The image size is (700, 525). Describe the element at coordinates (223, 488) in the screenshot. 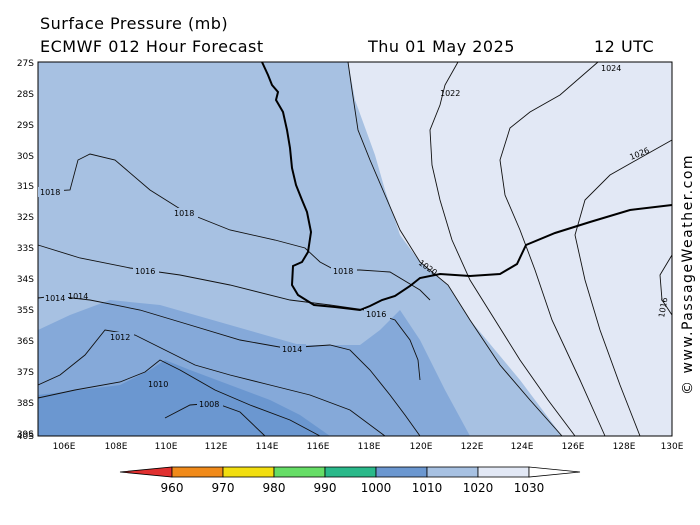

I see `legend-label: 970` at that location.